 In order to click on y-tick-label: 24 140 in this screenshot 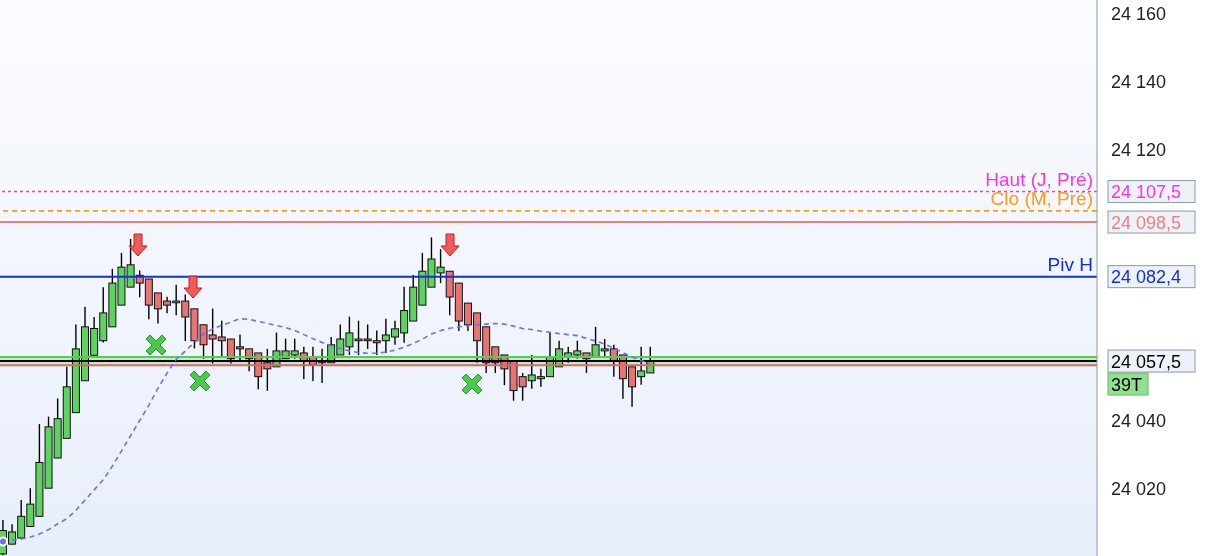, I will do `click(1139, 81)`.